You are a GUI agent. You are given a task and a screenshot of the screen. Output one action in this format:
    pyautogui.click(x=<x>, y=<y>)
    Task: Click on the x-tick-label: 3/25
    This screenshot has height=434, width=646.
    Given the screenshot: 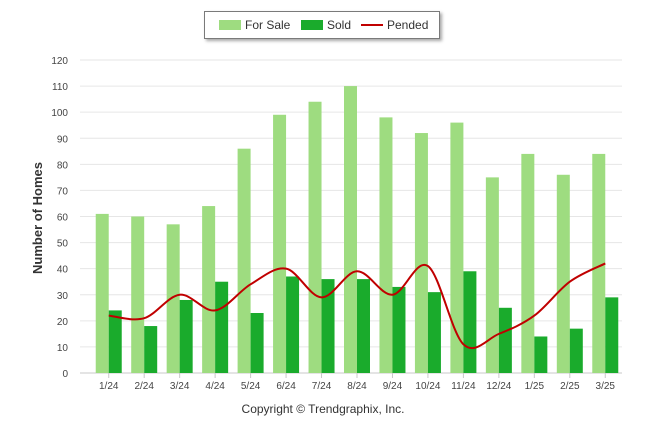 What is the action you would take?
    pyautogui.click(x=606, y=386)
    